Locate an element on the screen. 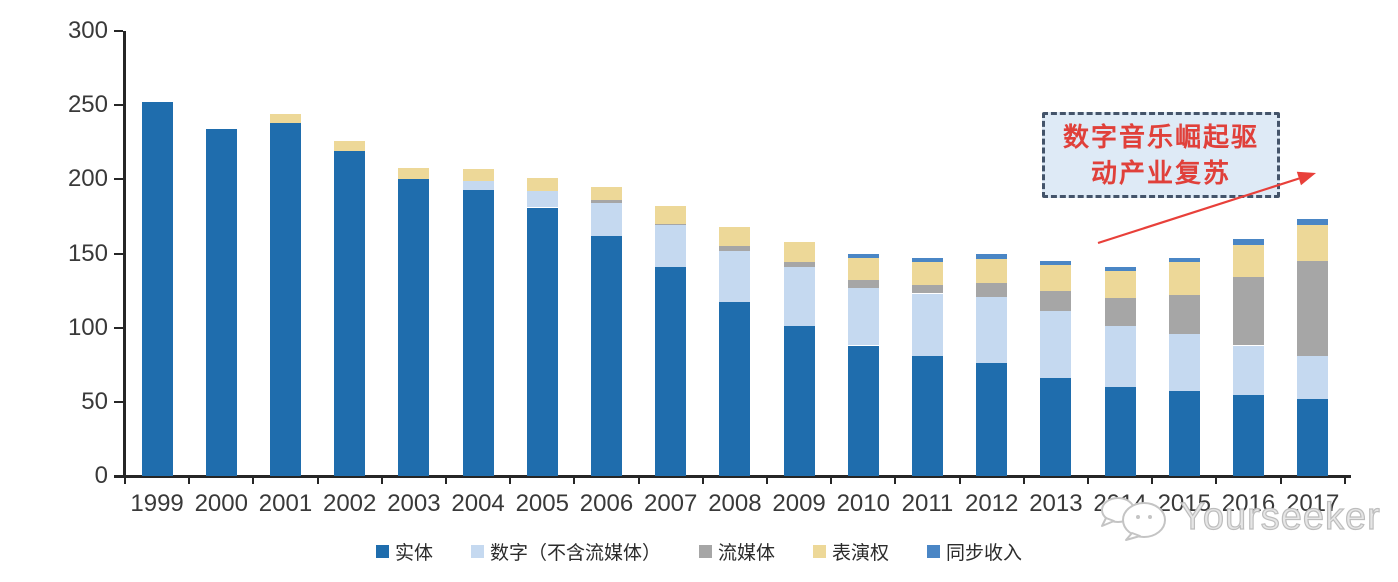 The width and height of the screenshot is (1398, 582). legend-label: 表演权 is located at coordinates (861, 553).